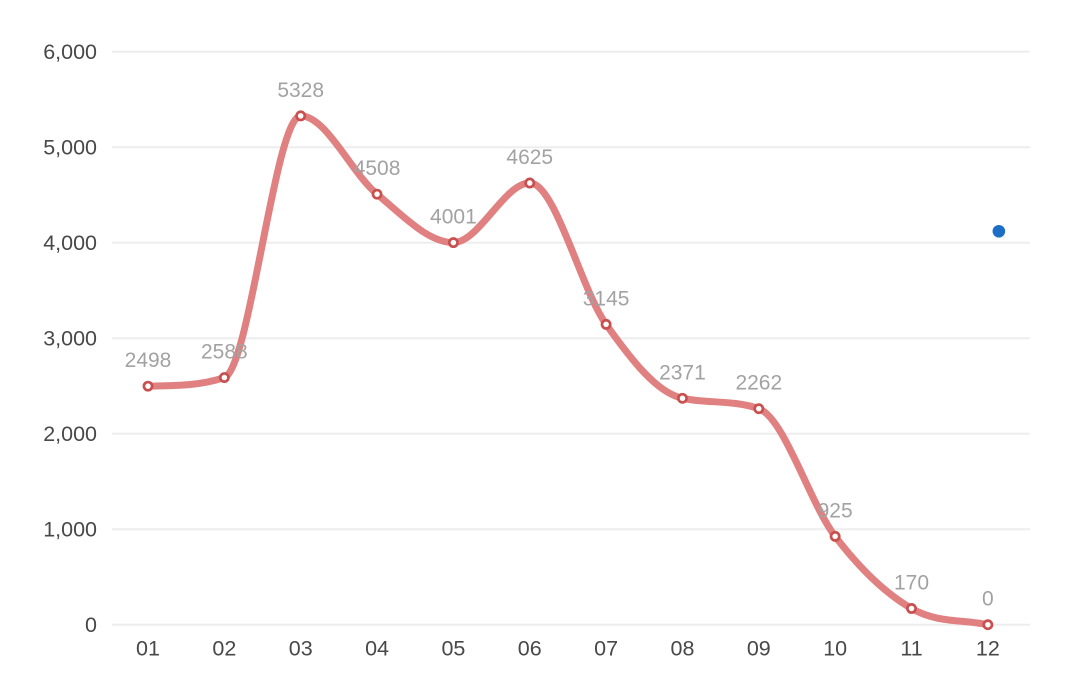 The image size is (1080, 686). What do you see at coordinates (300, 90) in the screenshot?
I see `data-point-label: 5328` at bounding box center [300, 90].